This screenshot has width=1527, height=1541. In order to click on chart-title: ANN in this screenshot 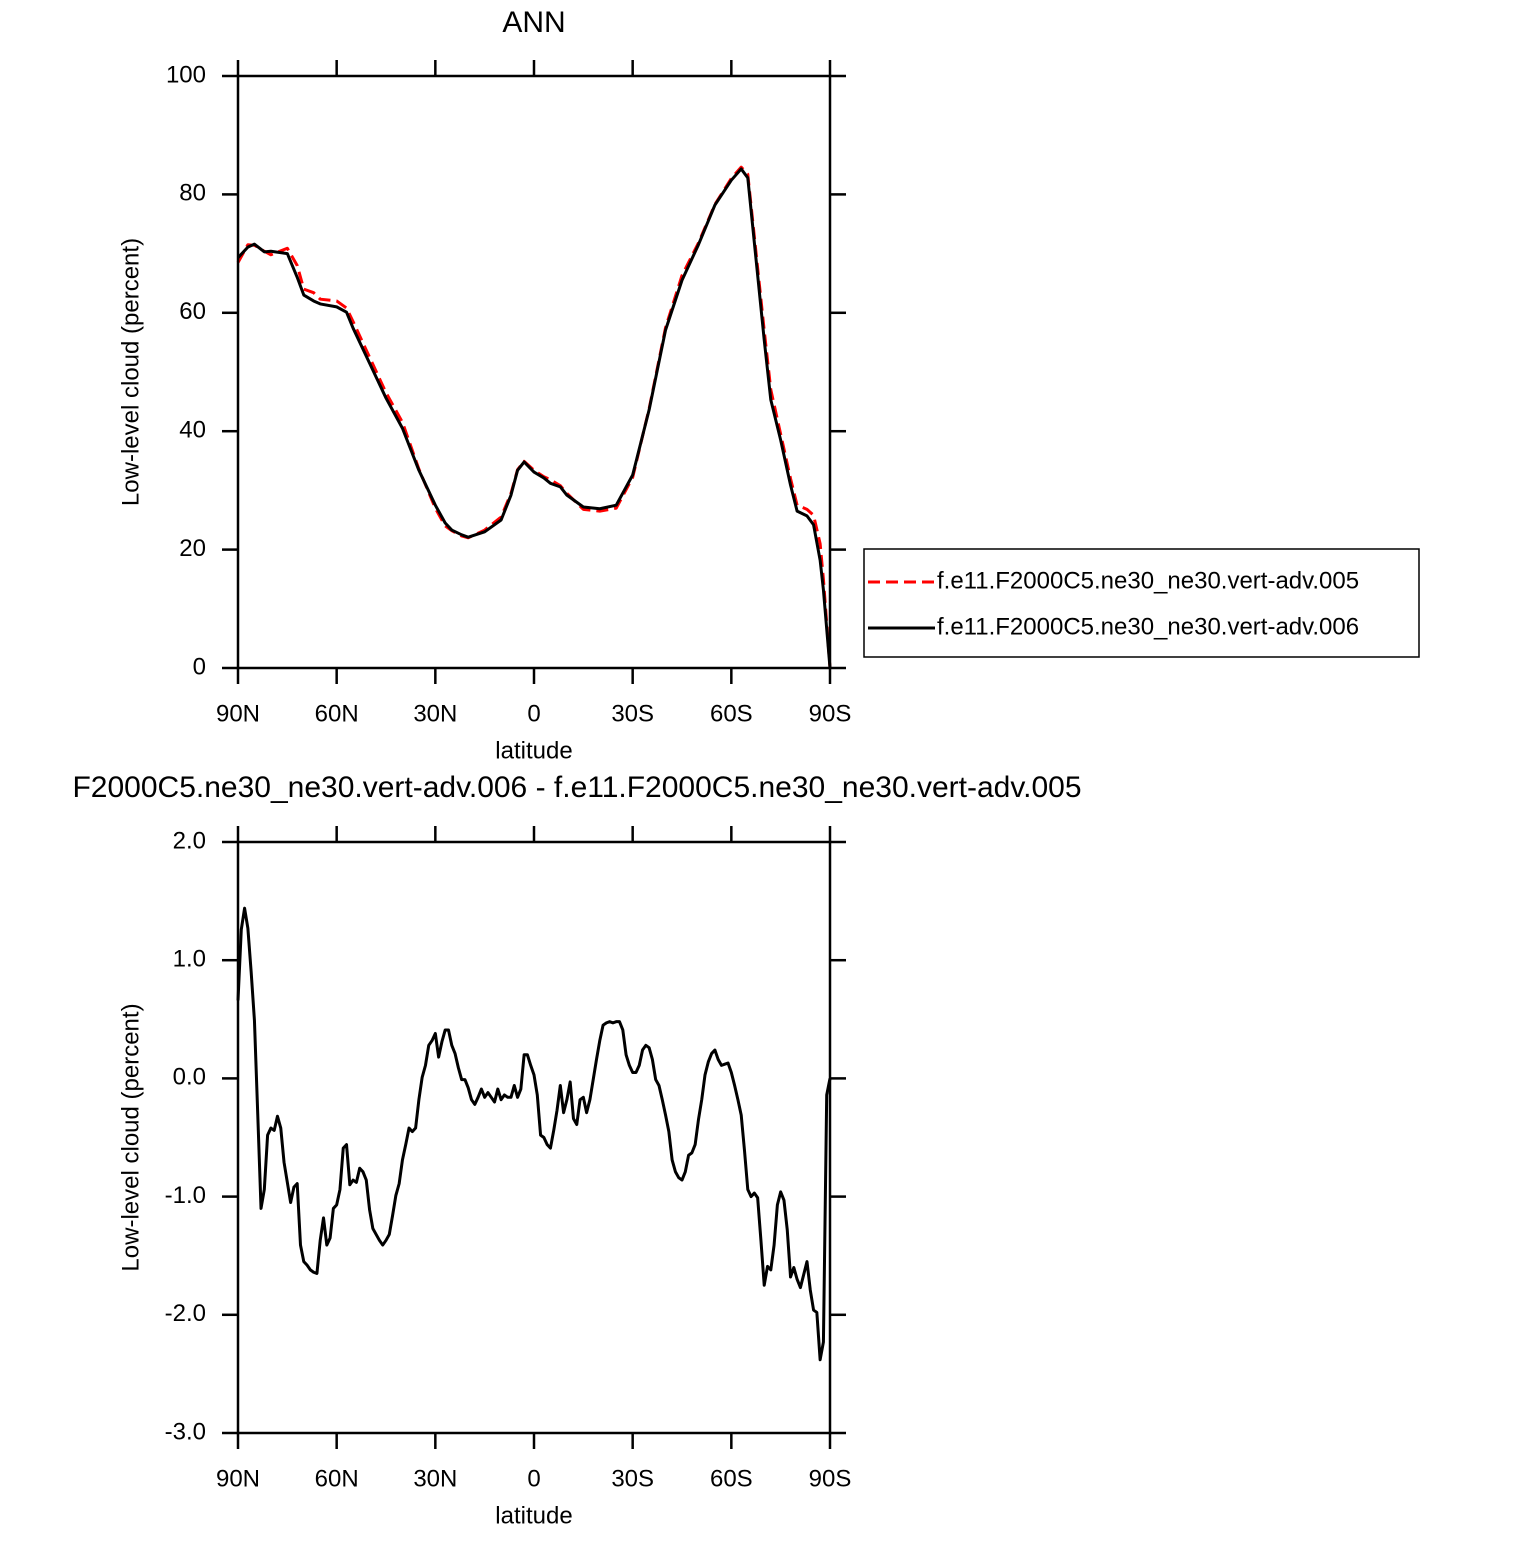, I will do `click(533, 22)`.